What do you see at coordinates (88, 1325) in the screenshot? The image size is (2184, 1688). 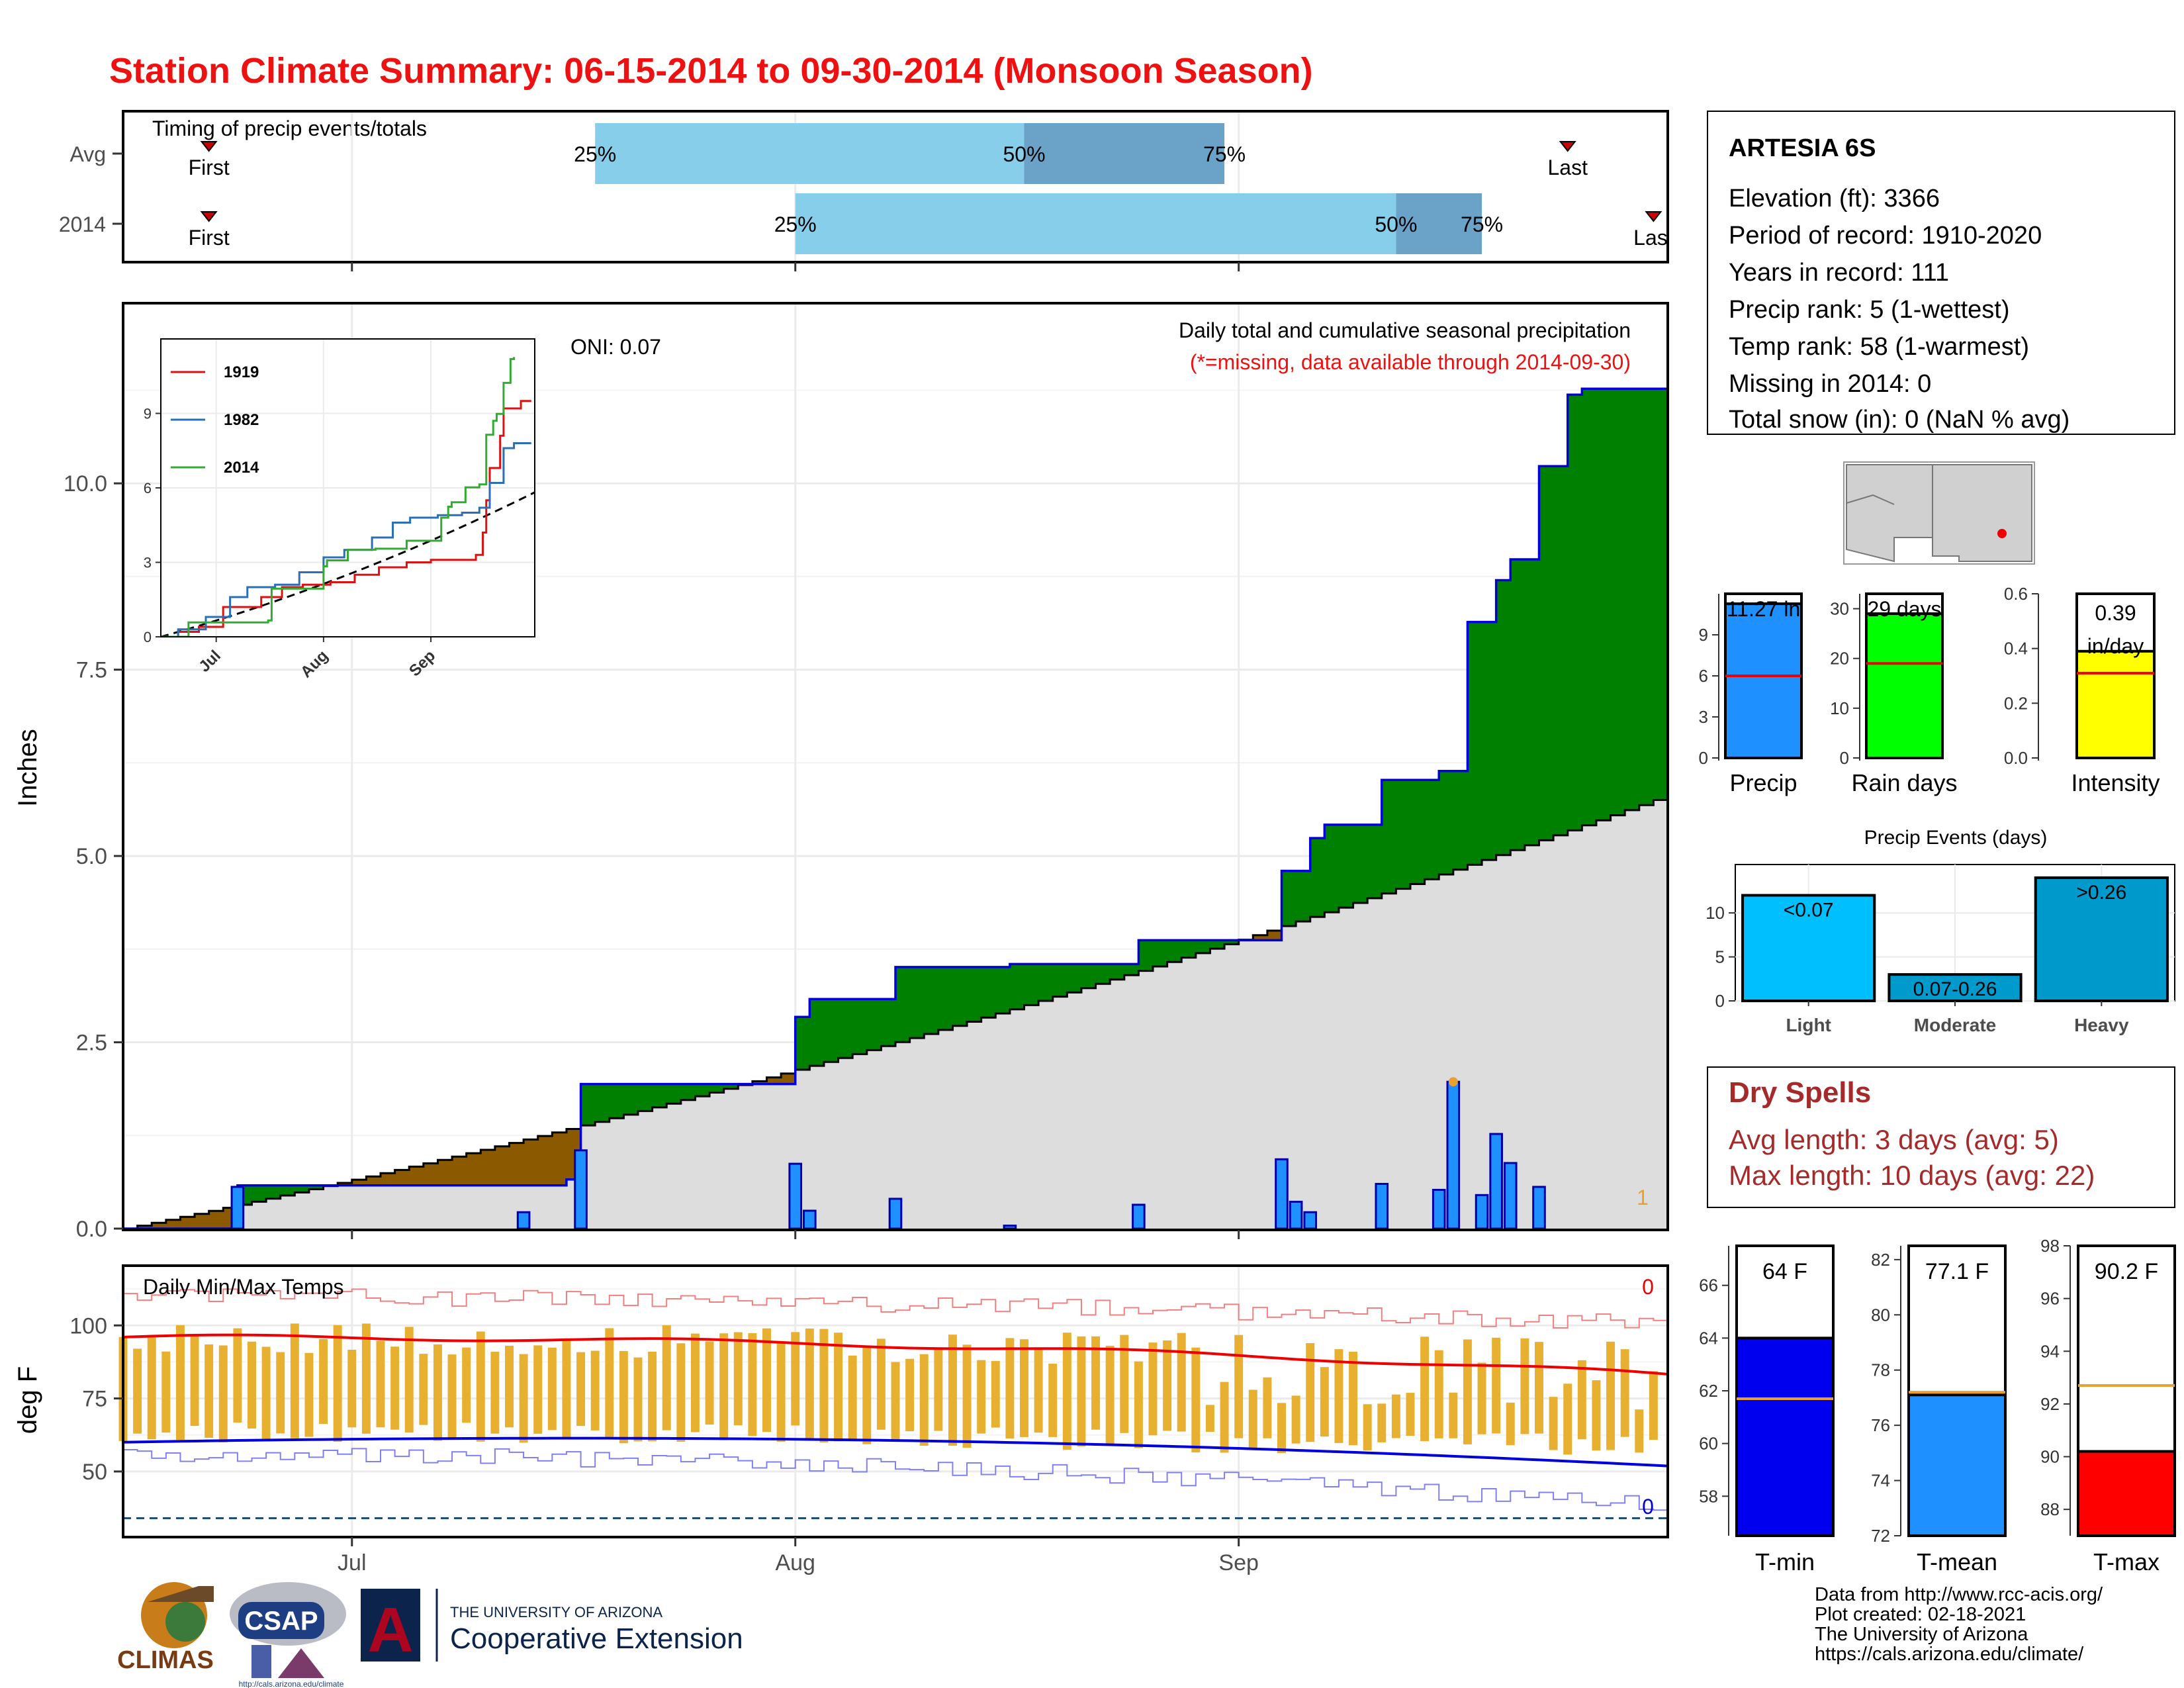 I see `temp-y-tick-label: 100` at bounding box center [88, 1325].